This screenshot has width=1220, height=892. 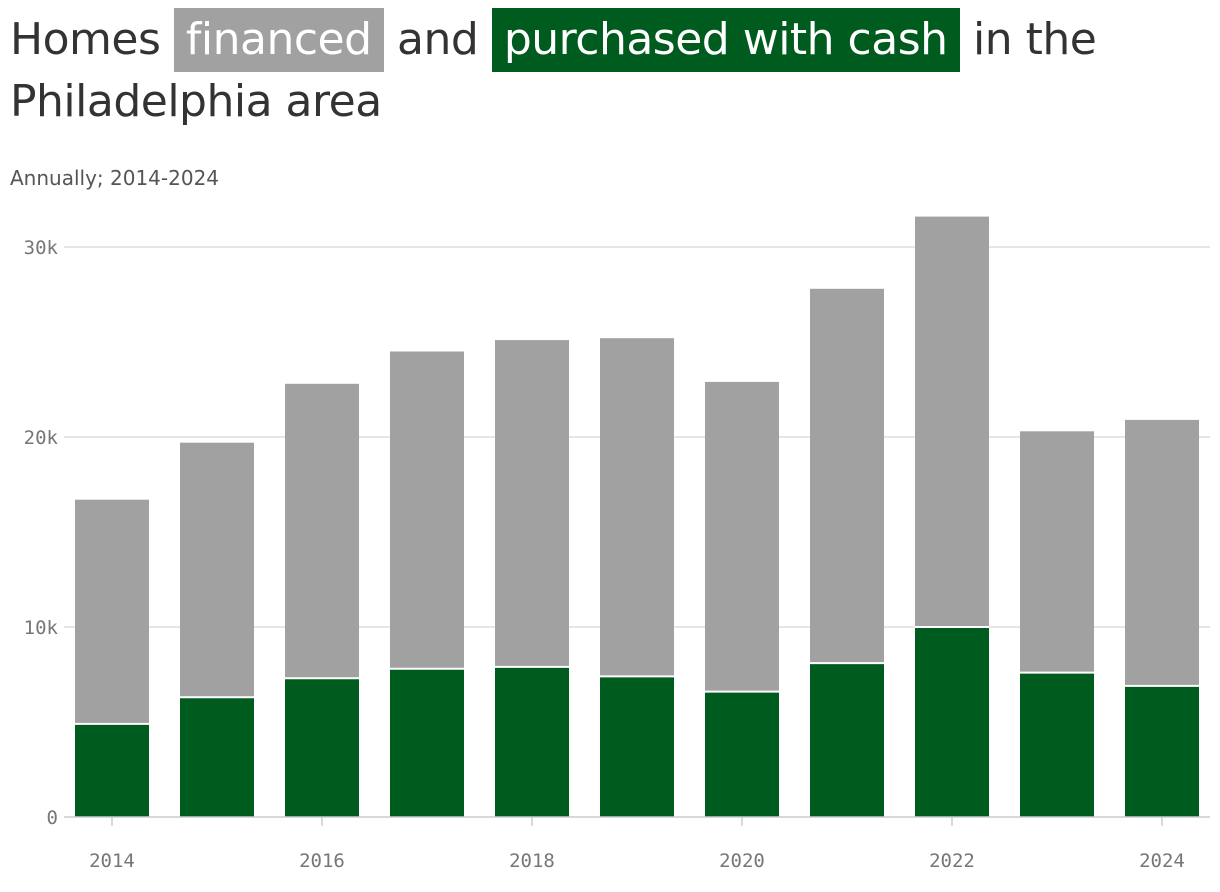 I want to click on x-tick-label: 2016, so click(x=322, y=861).